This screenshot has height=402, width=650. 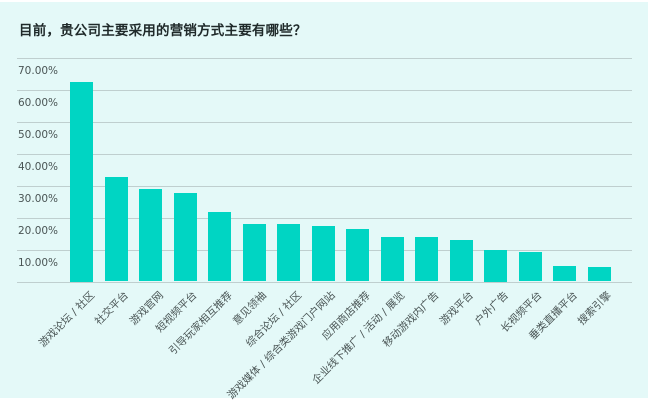 I want to click on y-tick-label: 20.00%, so click(x=38, y=230).